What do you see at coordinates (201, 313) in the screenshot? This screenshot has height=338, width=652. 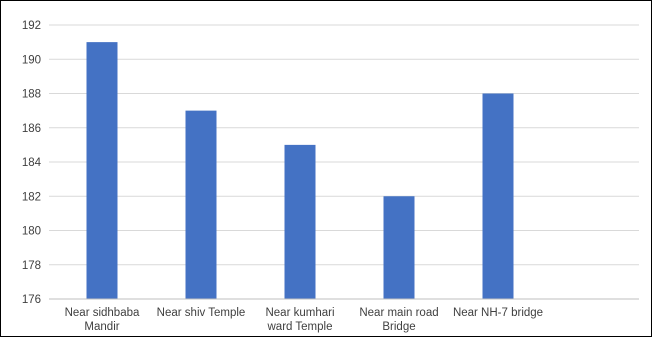 I see `x-category-label: Near shiv Temple` at bounding box center [201, 313].